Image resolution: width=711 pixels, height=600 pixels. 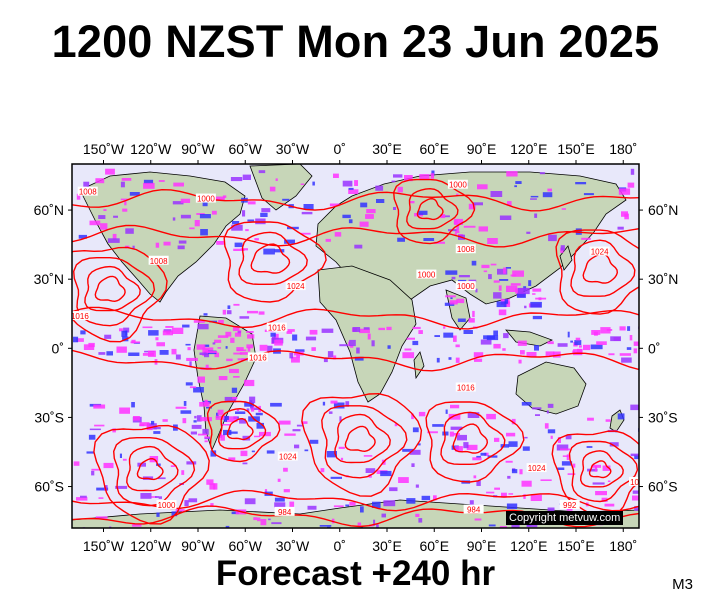 I want to click on land-africa, so click(x=367, y=334).